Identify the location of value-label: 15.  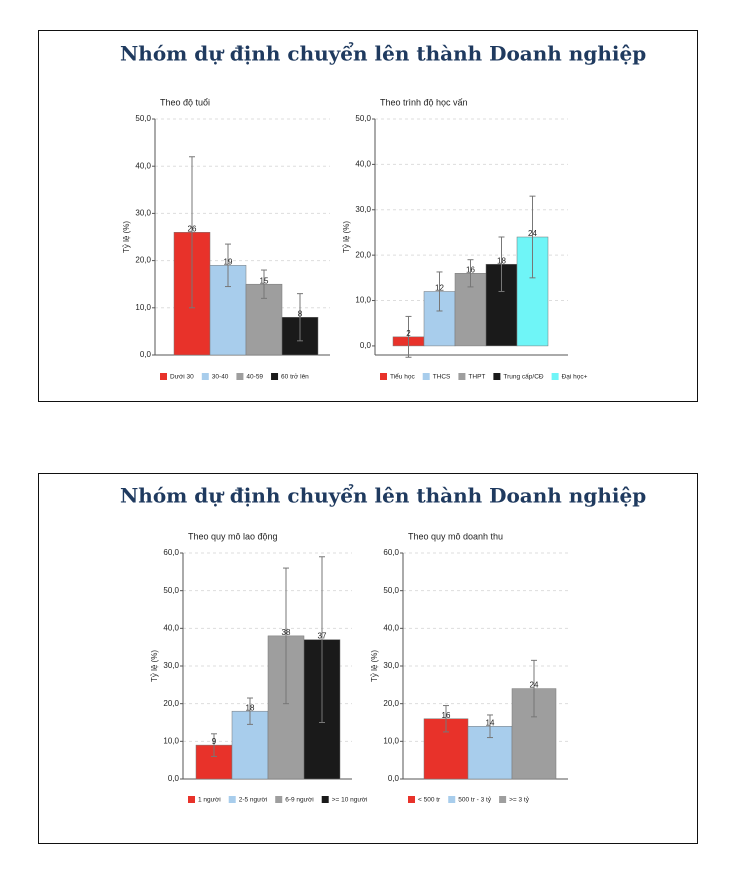
(264, 280).